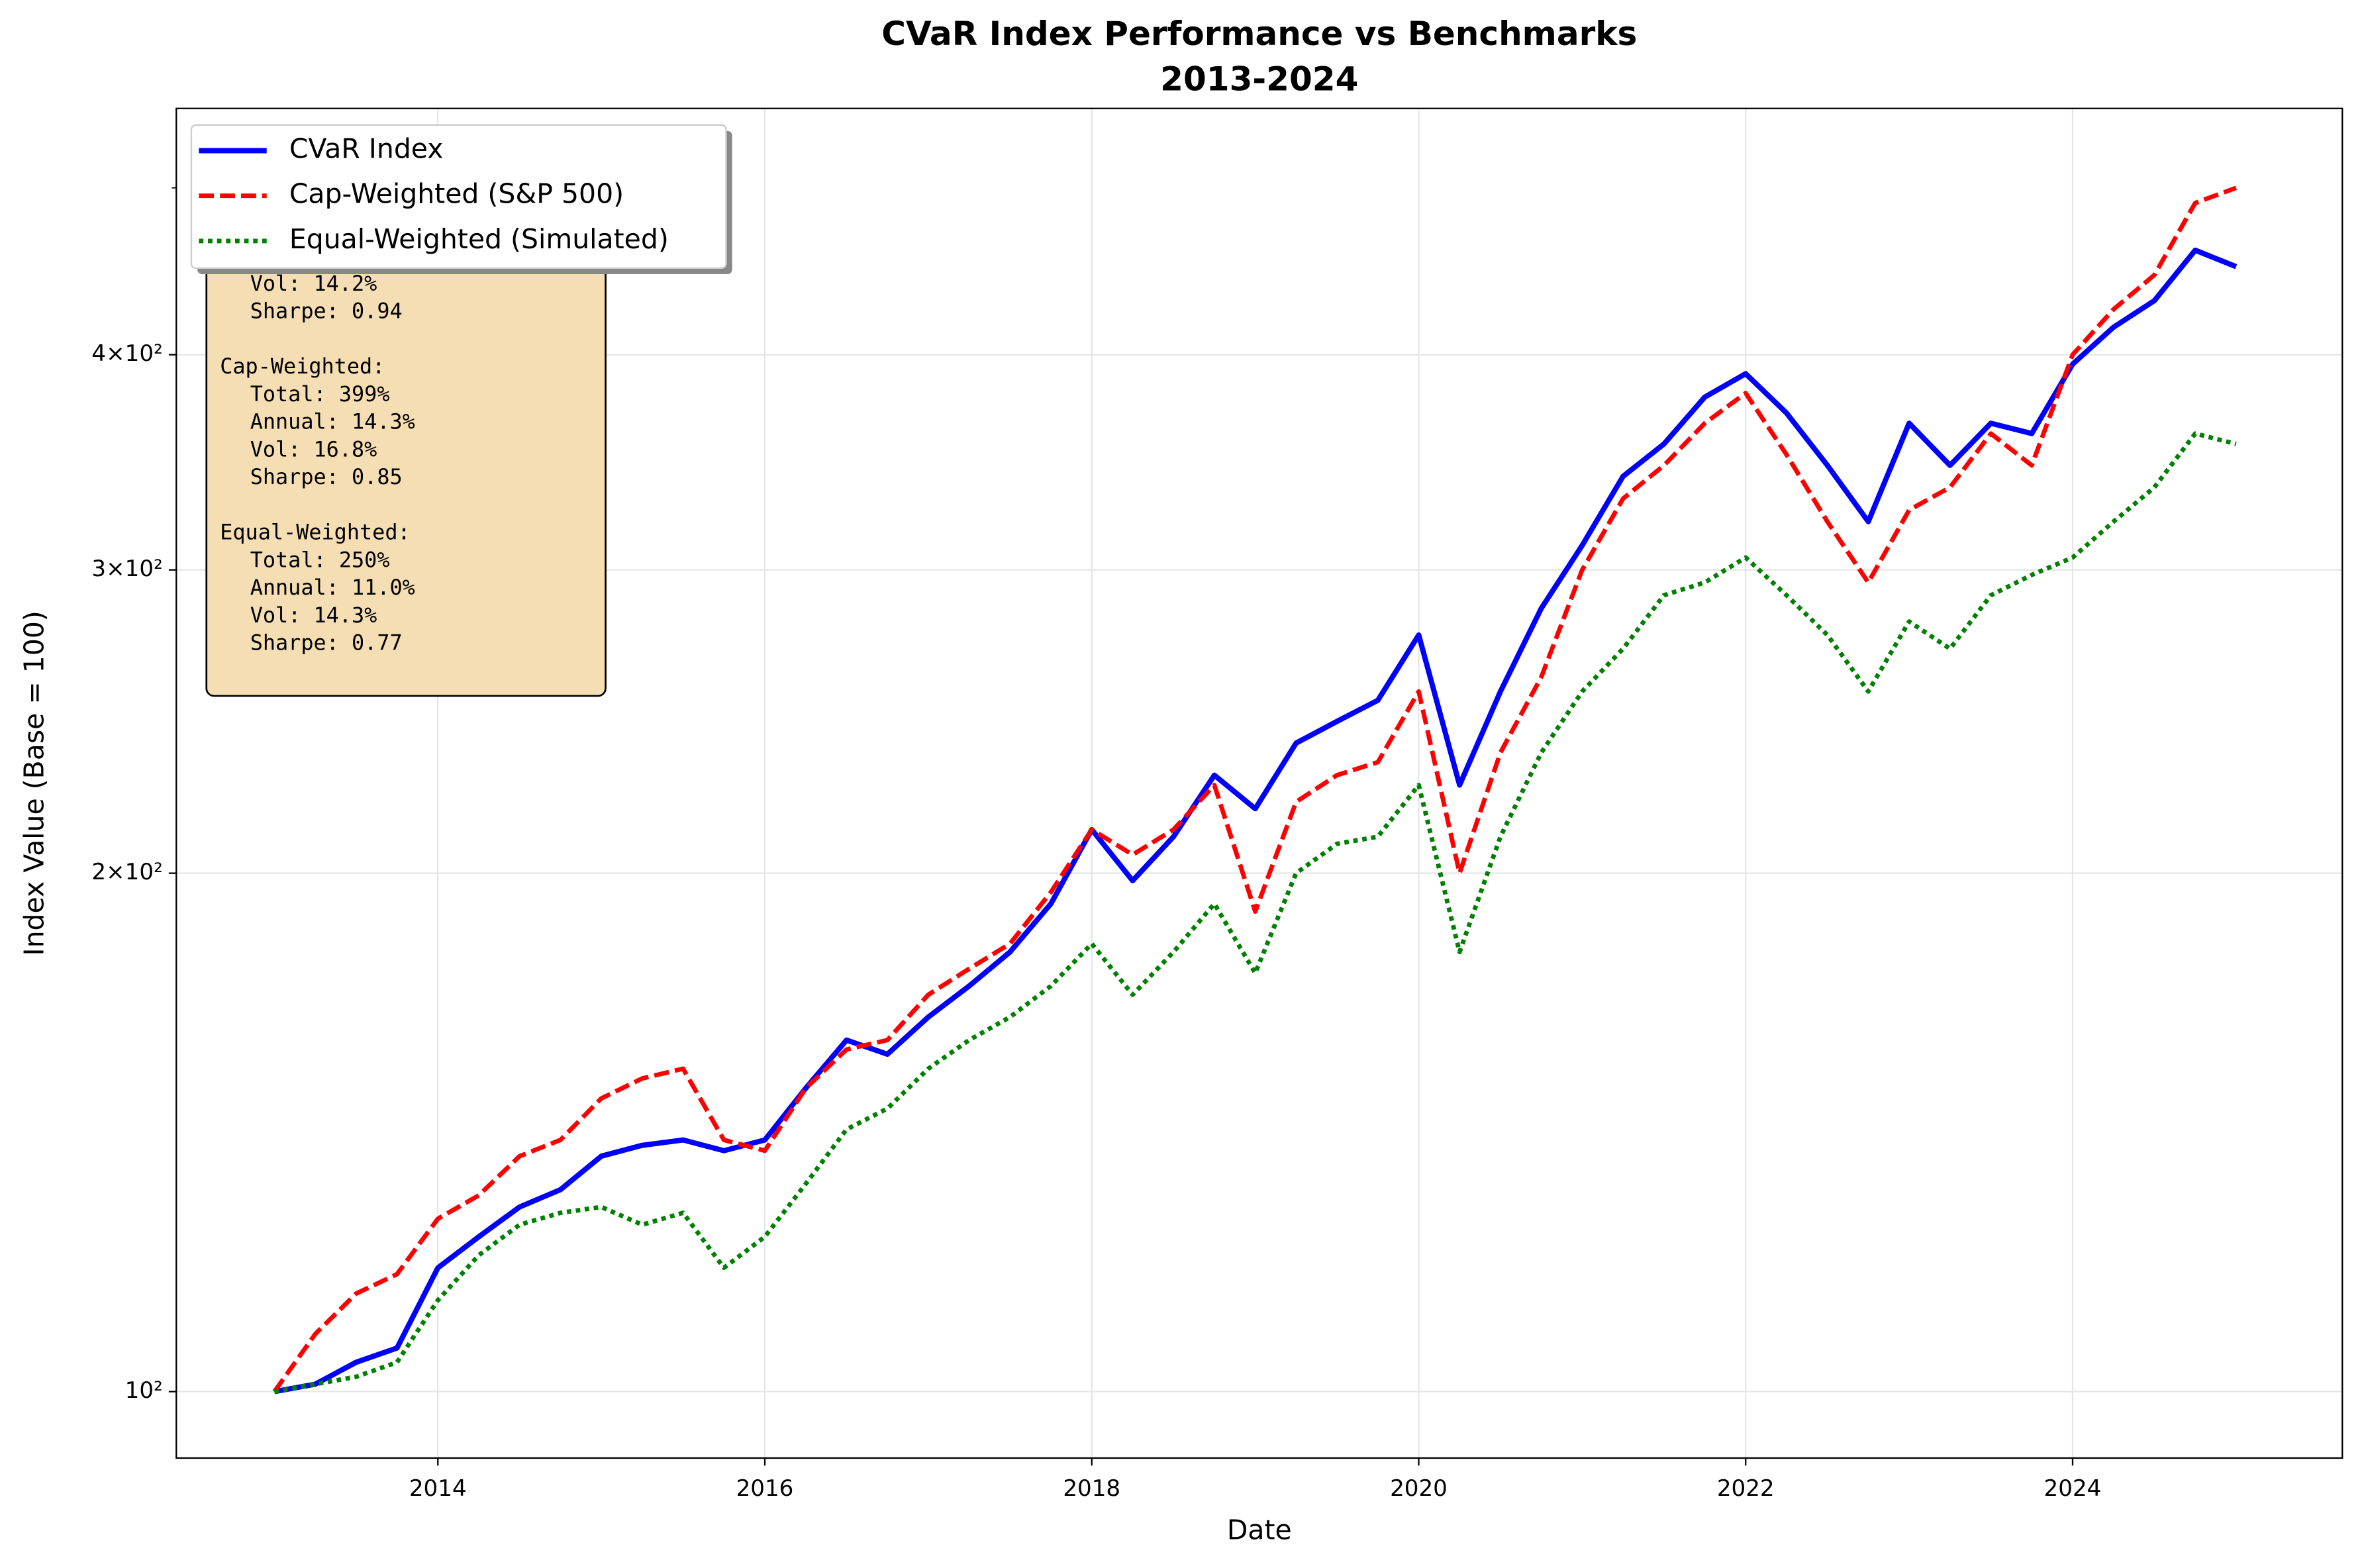 The width and height of the screenshot is (2362, 1568). What do you see at coordinates (127, 569) in the screenshot?
I see `y-tick-label: 3×10²` at bounding box center [127, 569].